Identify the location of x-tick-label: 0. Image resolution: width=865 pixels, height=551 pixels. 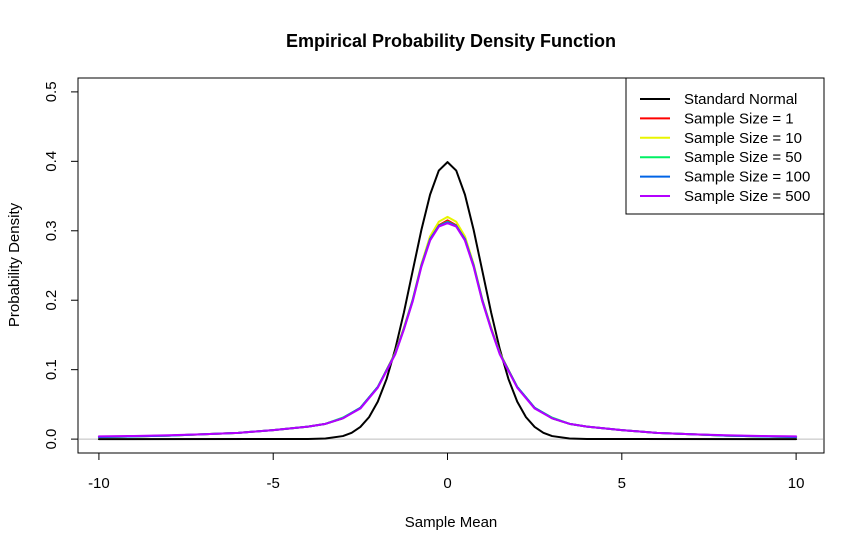
(447, 483).